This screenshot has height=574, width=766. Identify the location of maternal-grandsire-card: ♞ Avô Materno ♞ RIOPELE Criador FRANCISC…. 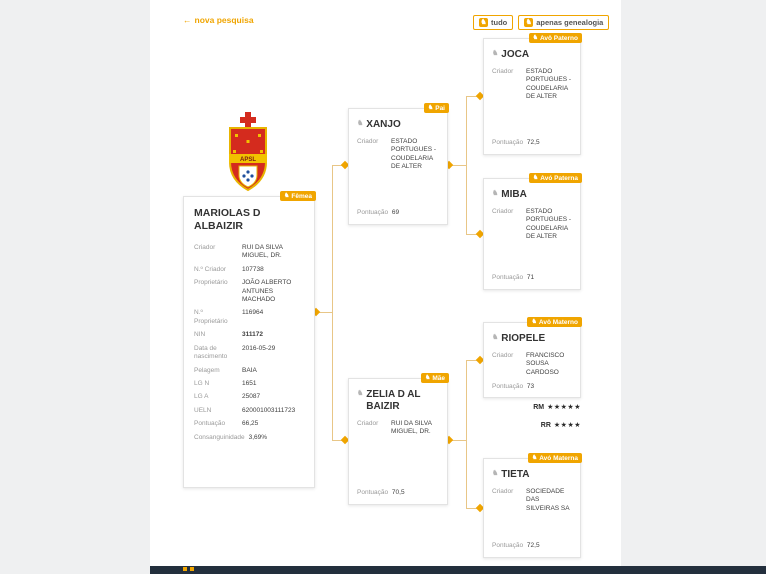
(532, 357).